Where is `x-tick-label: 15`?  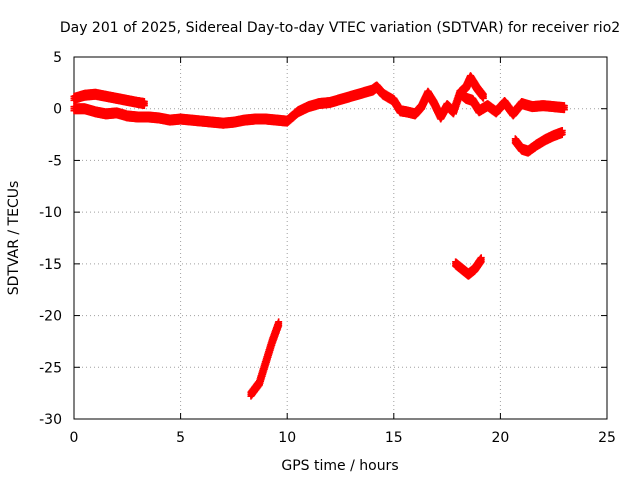 x-tick-label: 15 is located at coordinates (394, 438).